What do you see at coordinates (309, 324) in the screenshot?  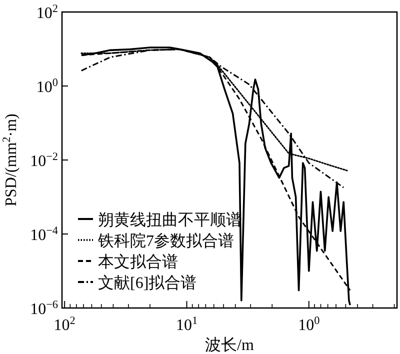 I see `x-tick-label: 10$^{0}$` at bounding box center [309, 324].